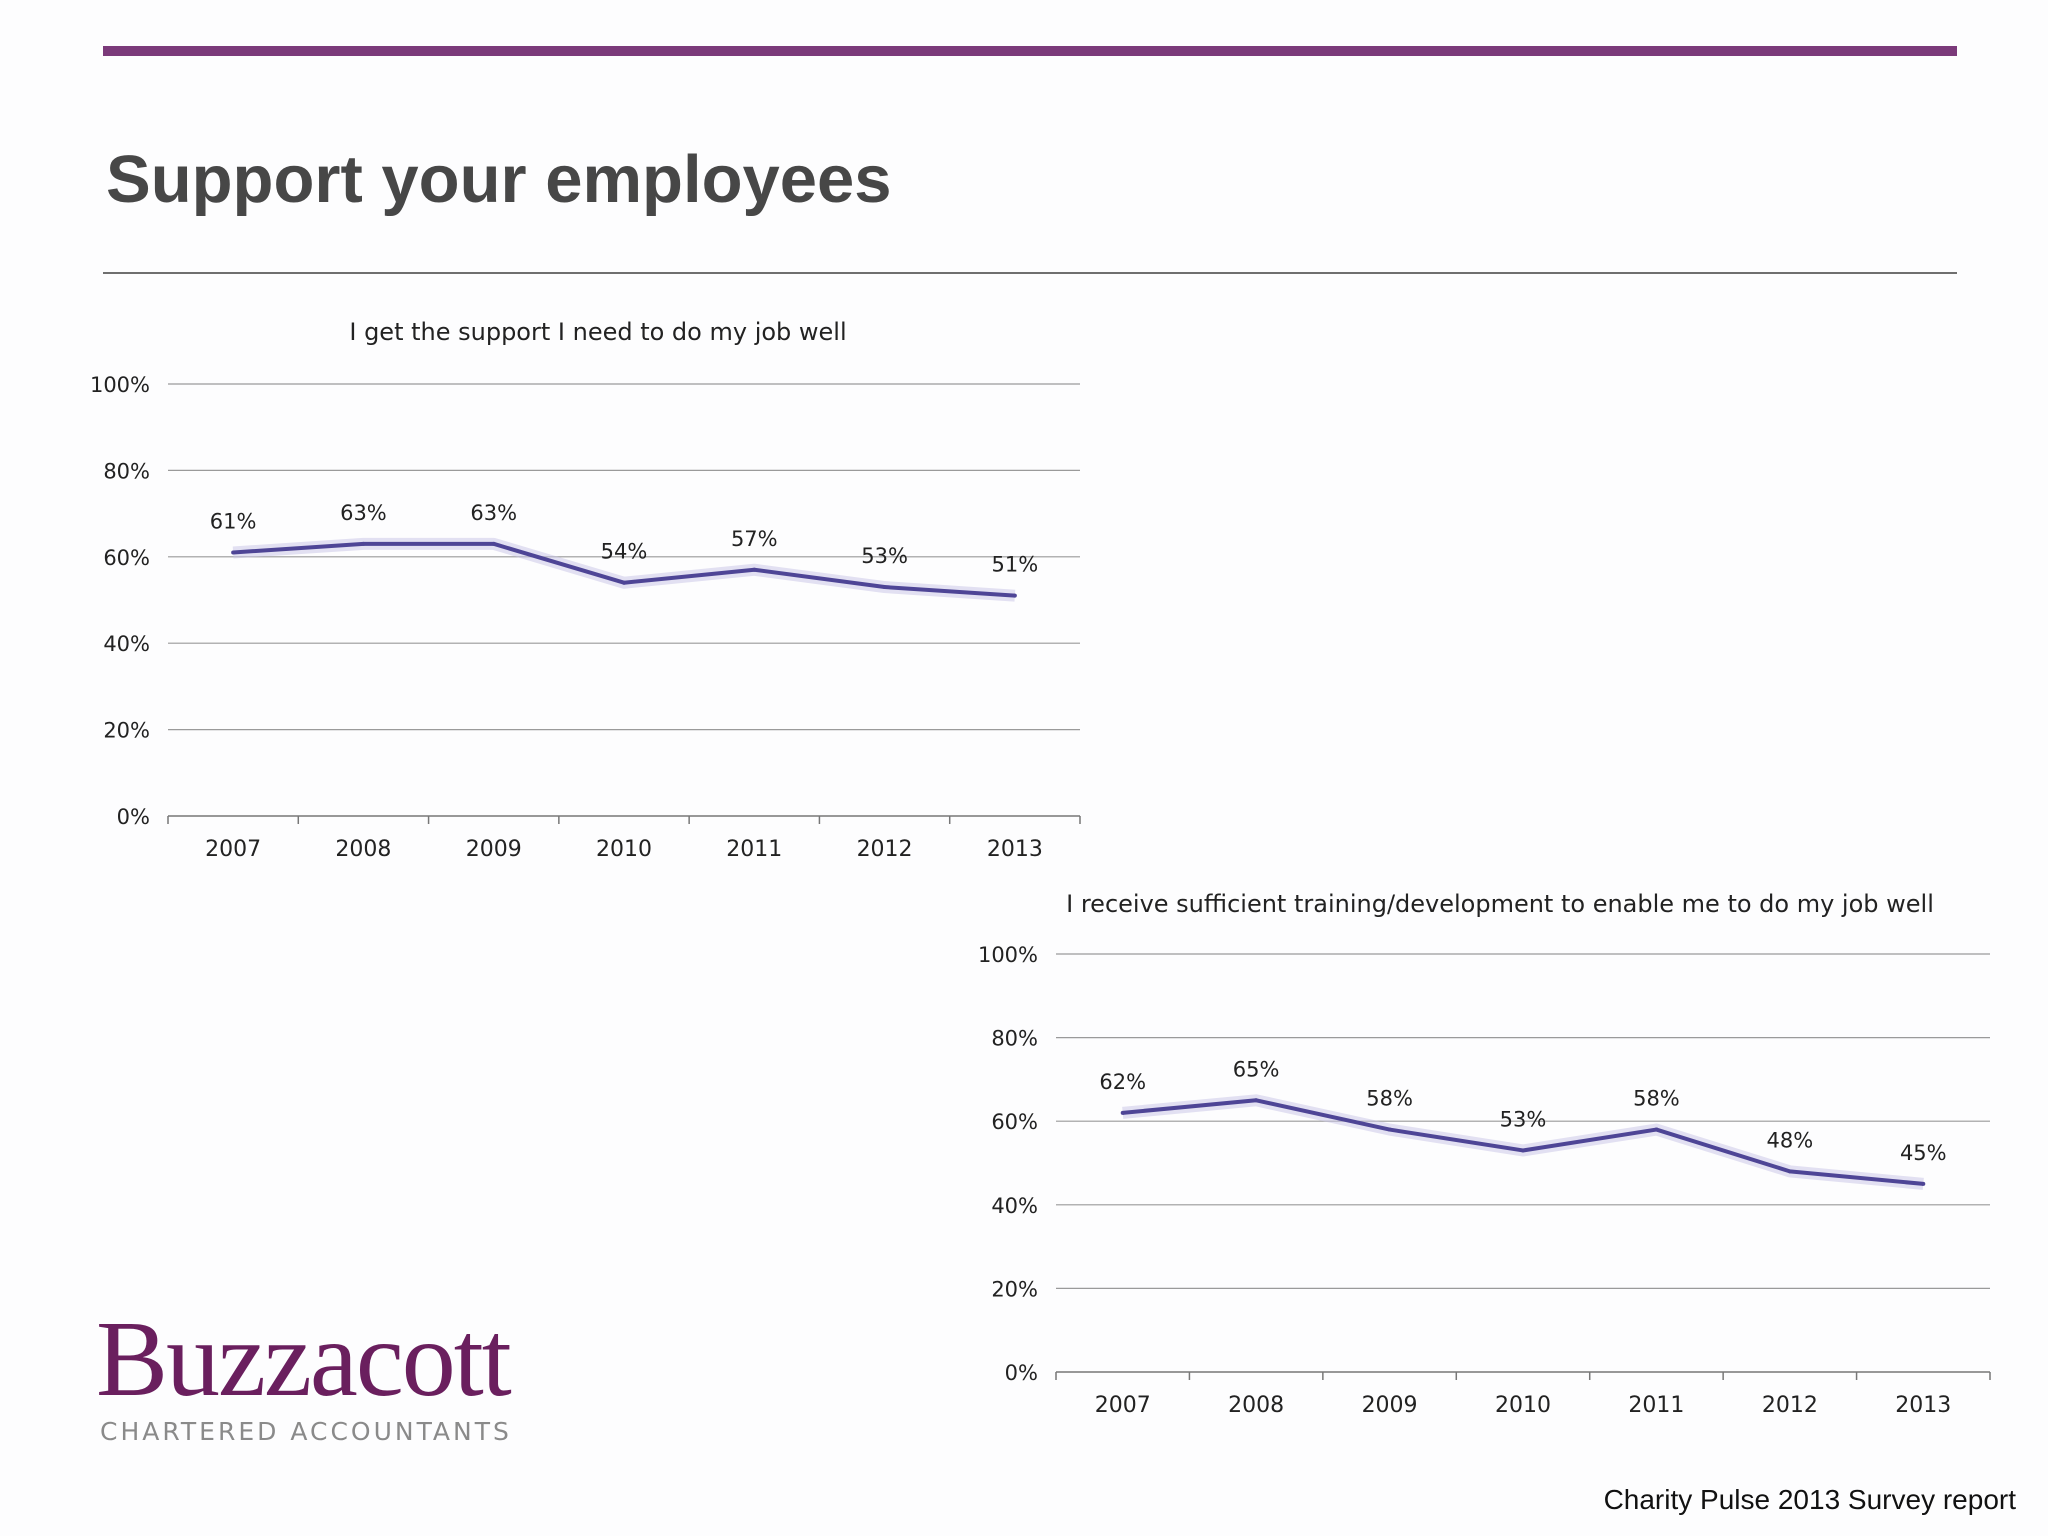 The image size is (2048, 1536). What do you see at coordinates (304, 1359) in the screenshot?
I see `logo-wordmark: Buzzacott` at bounding box center [304, 1359].